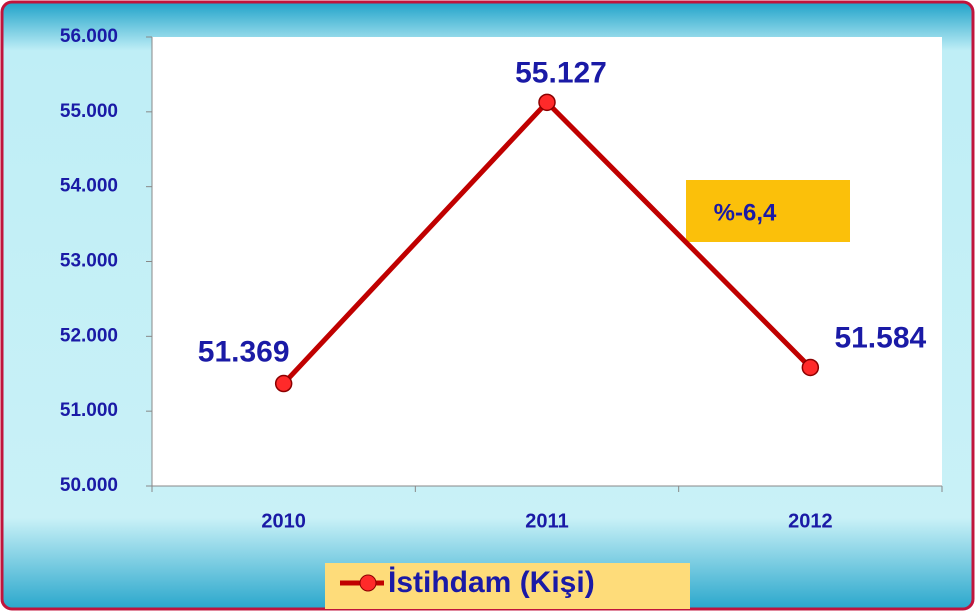 This screenshot has width=975, height=616. Describe the element at coordinates (810, 521) in the screenshot. I see `x-tick-label: 2012` at that location.